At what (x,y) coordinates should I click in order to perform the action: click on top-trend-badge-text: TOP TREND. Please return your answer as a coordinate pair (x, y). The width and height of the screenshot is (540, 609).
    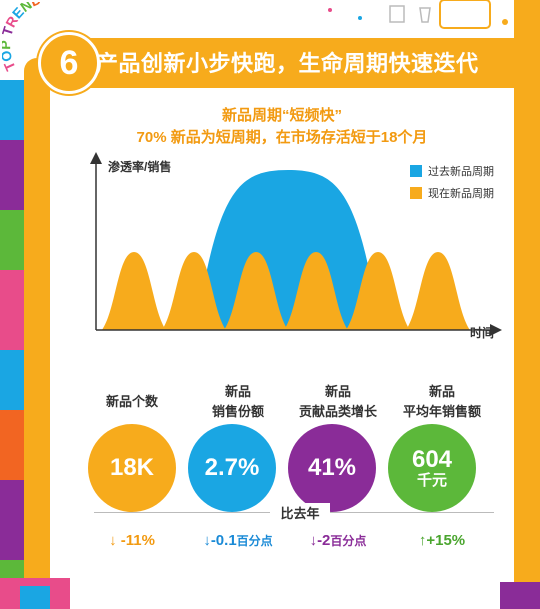
    Looking at the image, I should click on (22, 37).